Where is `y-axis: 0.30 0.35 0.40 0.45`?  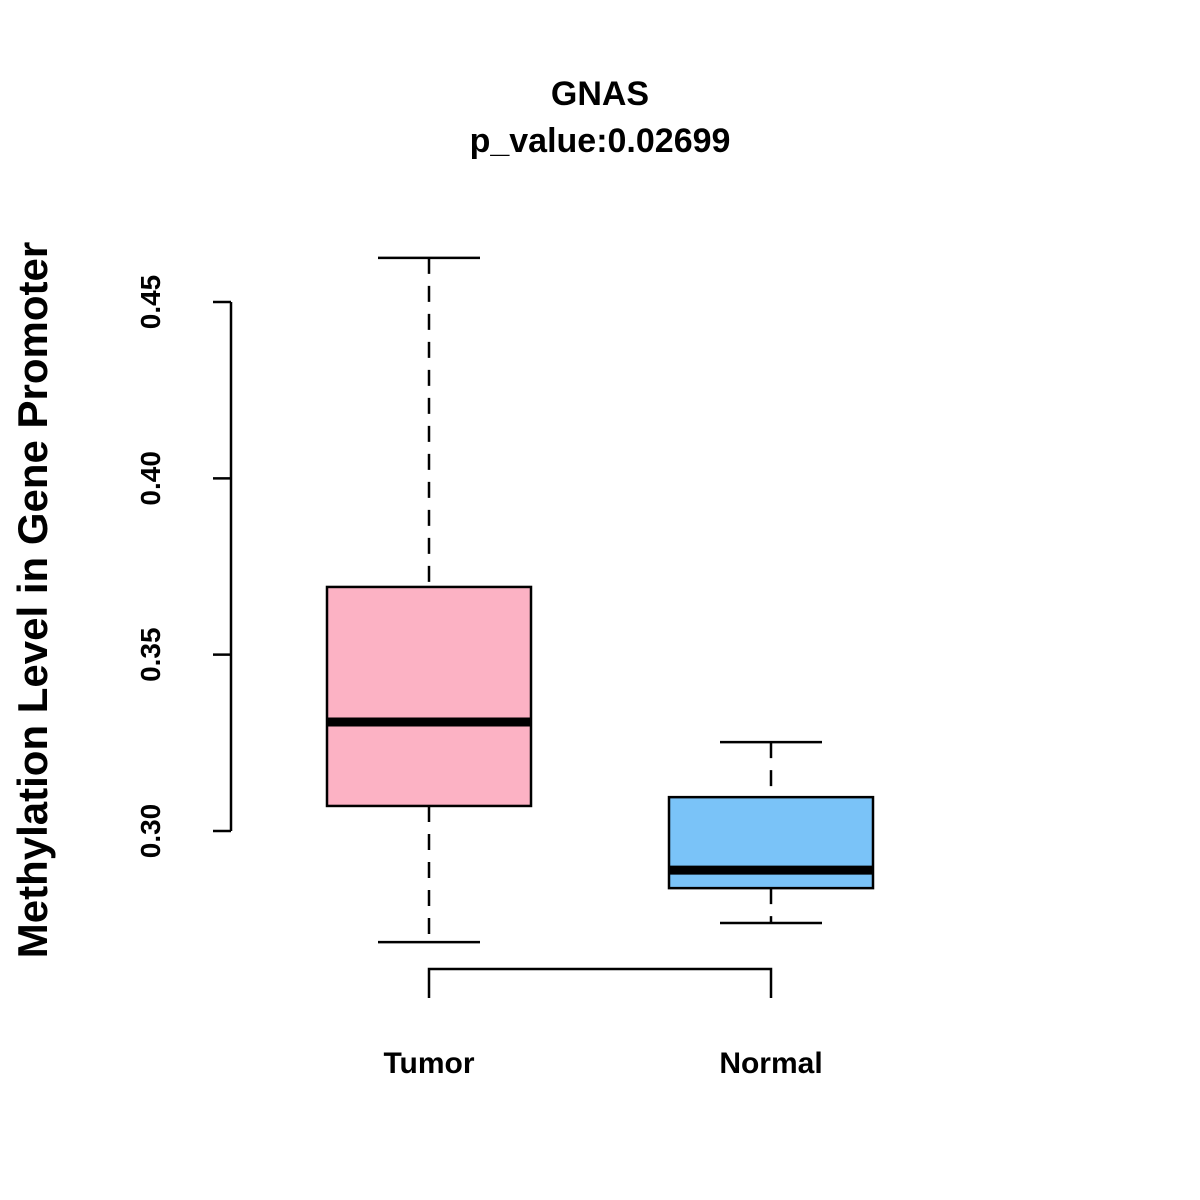 y-axis: 0.30 0.35 0.40 0.45 is located at coordinates (184, 567).